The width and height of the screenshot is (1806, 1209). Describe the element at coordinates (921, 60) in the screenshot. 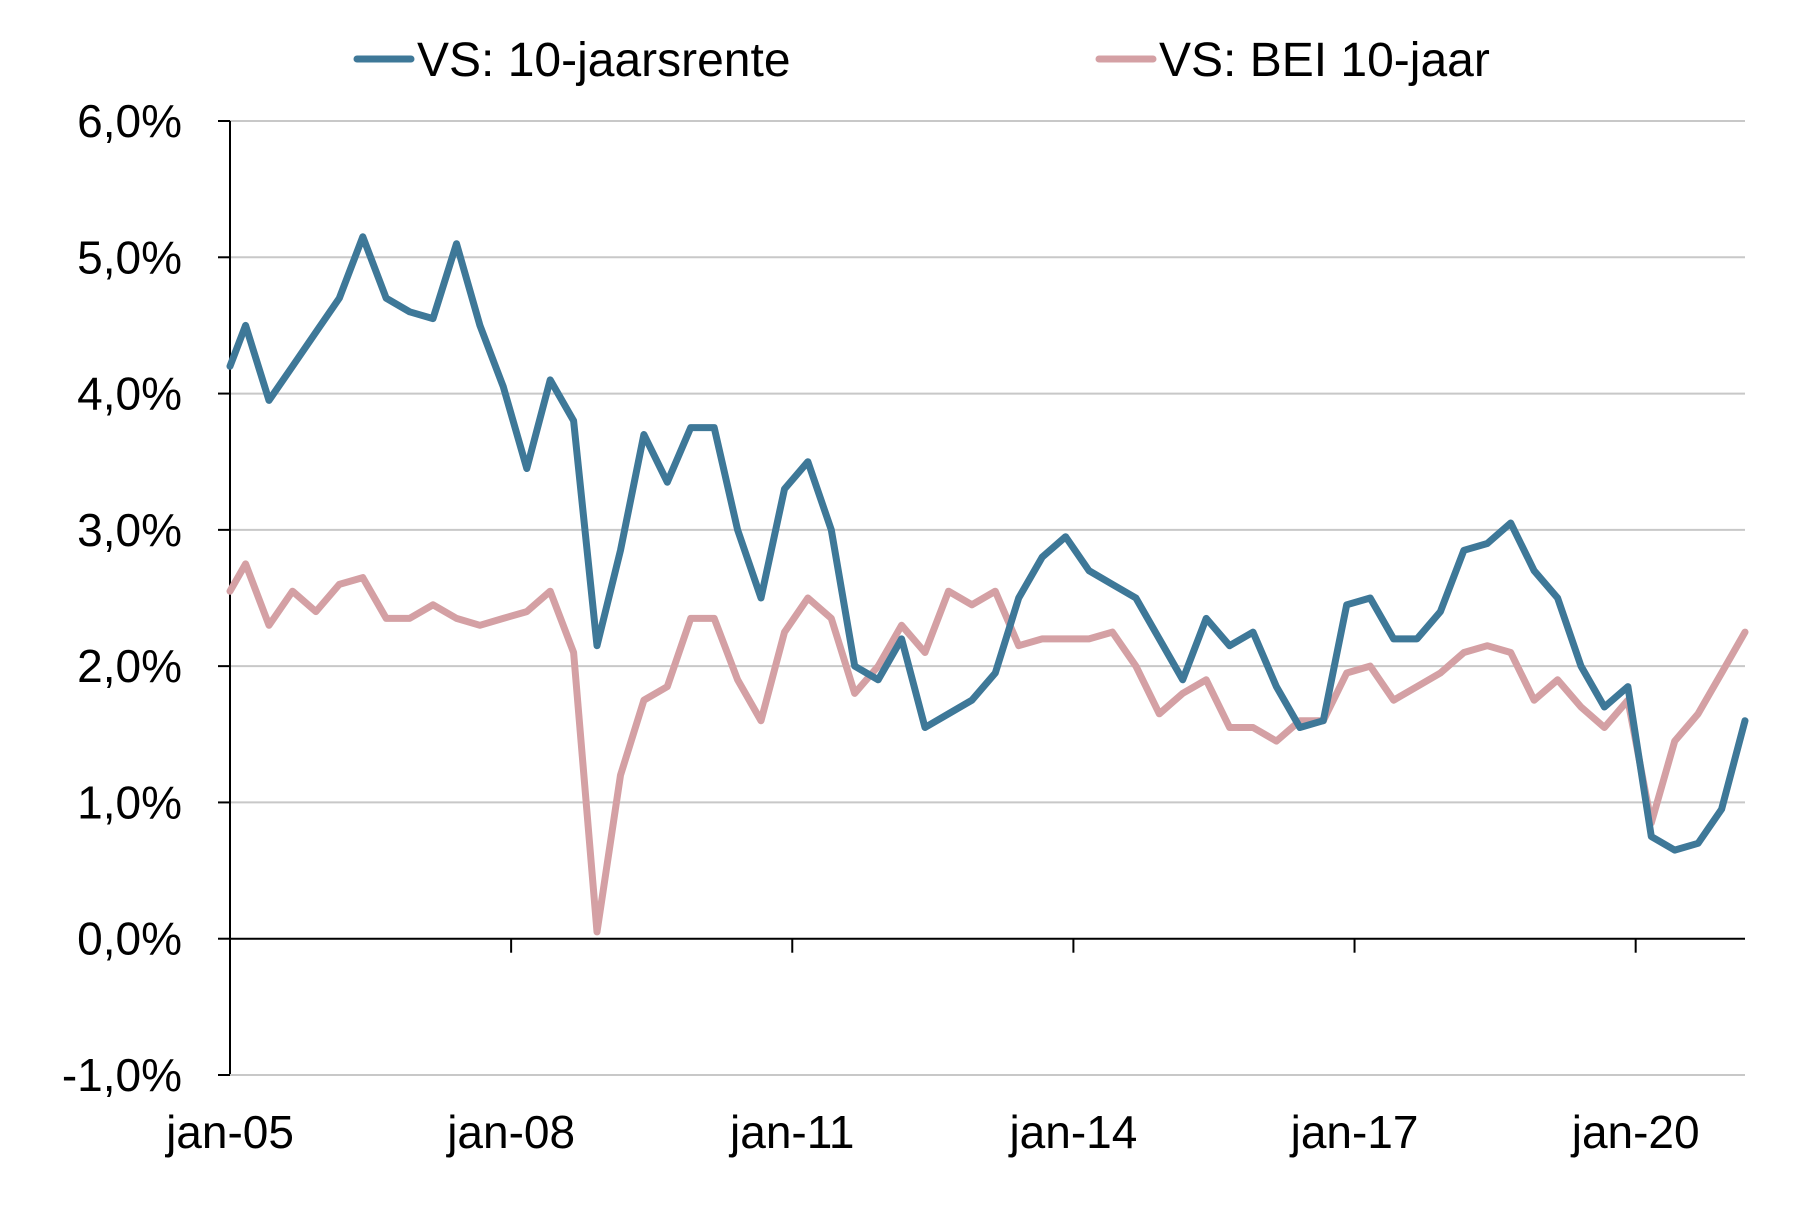

I see `legend: VS: 10-jaarsrente VS: BEI 10-jaar` at that location.